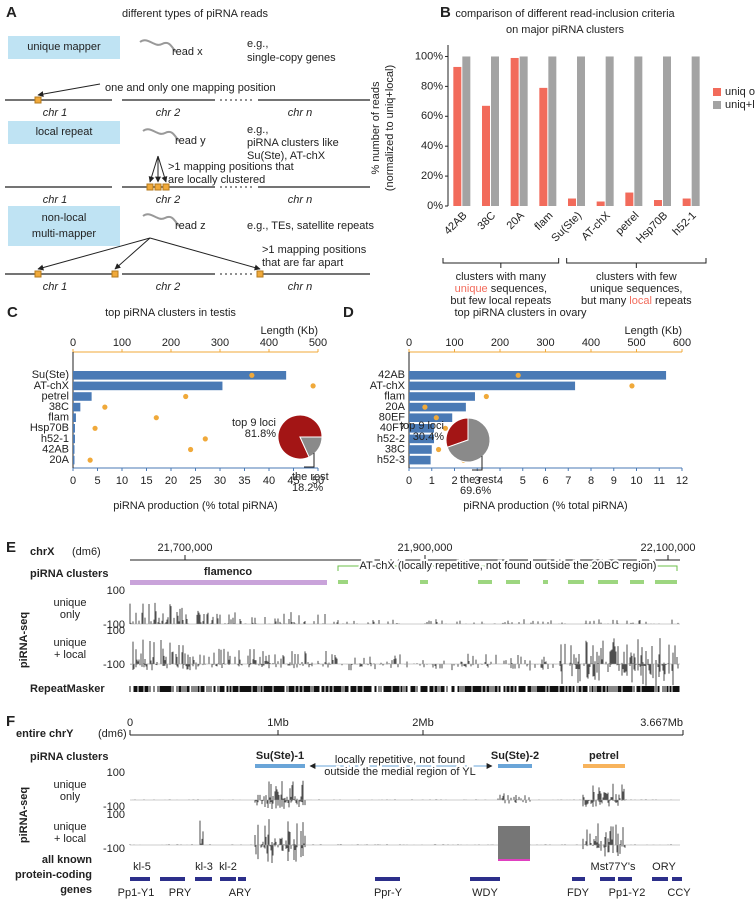 This screenshot has width=755, height=904. What do you see at coordinates (468, 440) in the screenshot?
I see `pie-slice` at bounding box center [468, 440].